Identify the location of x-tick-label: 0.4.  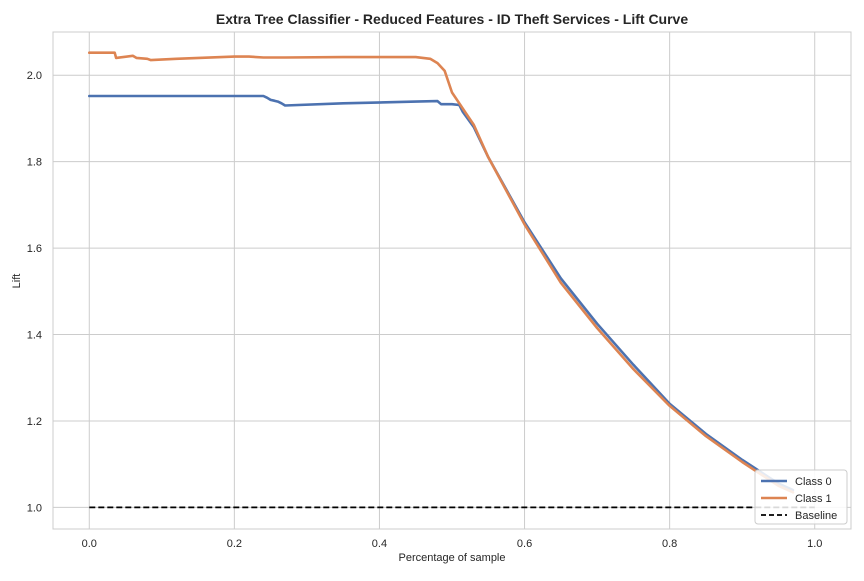
(379, 544).